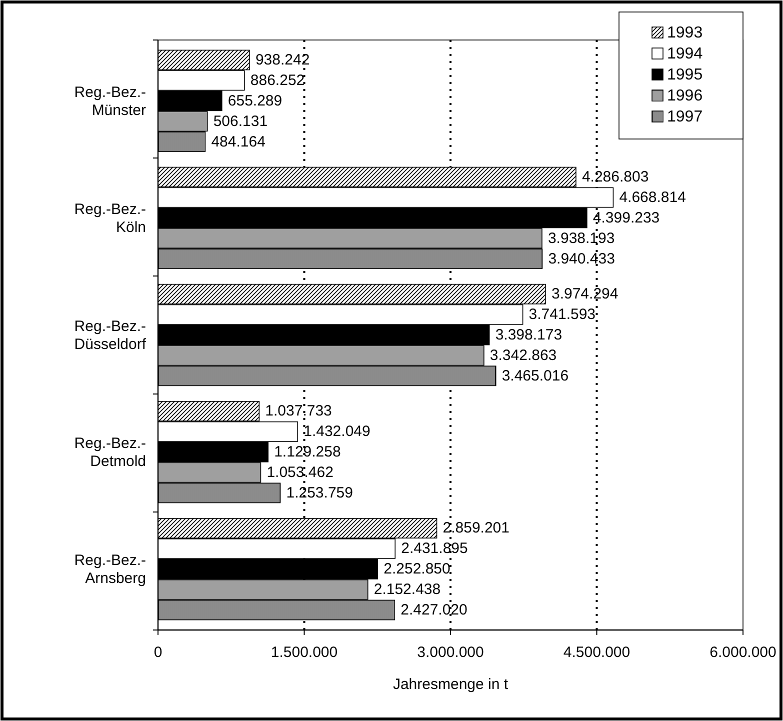  I want to click on data-label: 3.342.863, so click(523, 355).